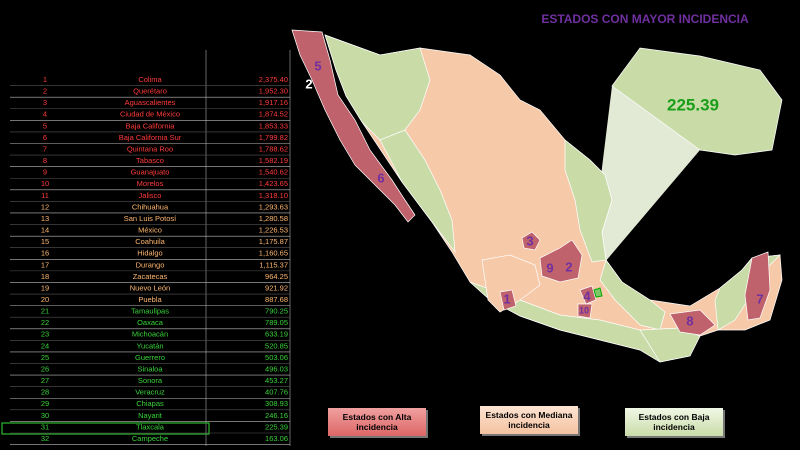  I want to click on value: 887.68, so click(276, 299).